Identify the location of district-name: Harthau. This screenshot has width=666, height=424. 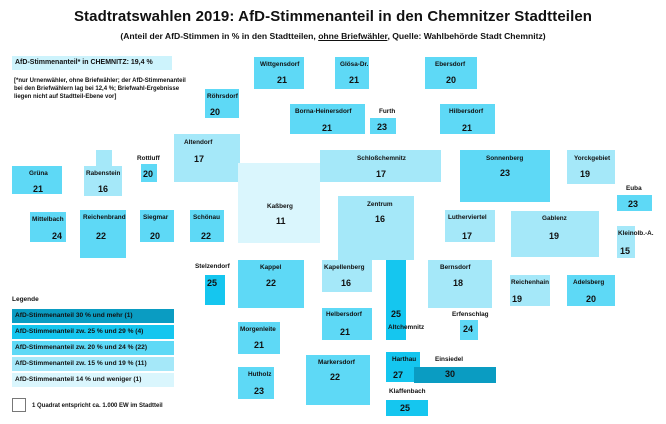
(404, 359).